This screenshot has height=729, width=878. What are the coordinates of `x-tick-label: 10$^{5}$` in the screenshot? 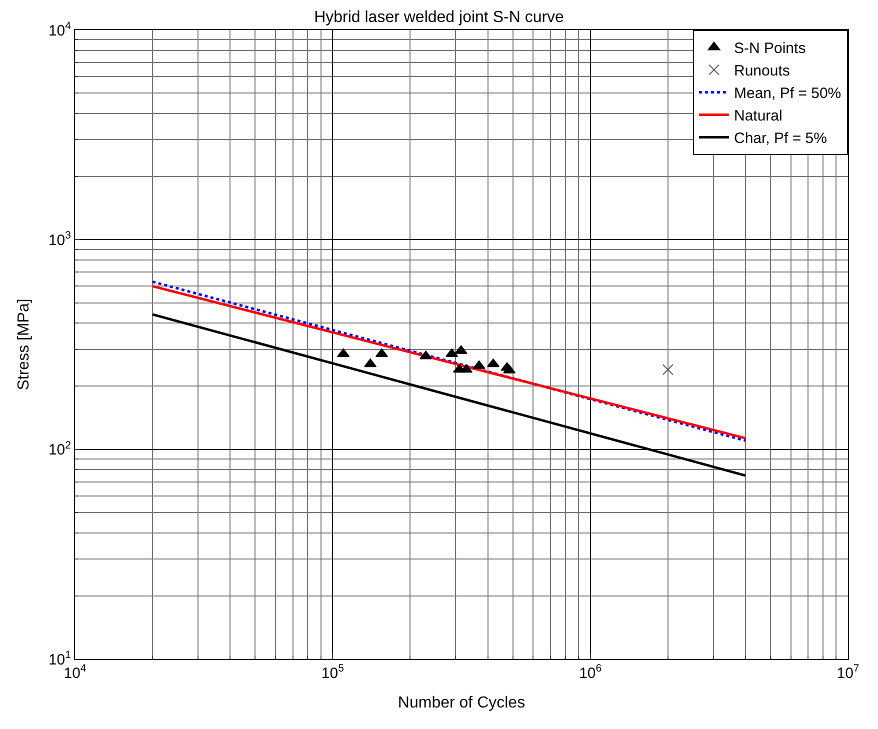 It's located at (332, 672).